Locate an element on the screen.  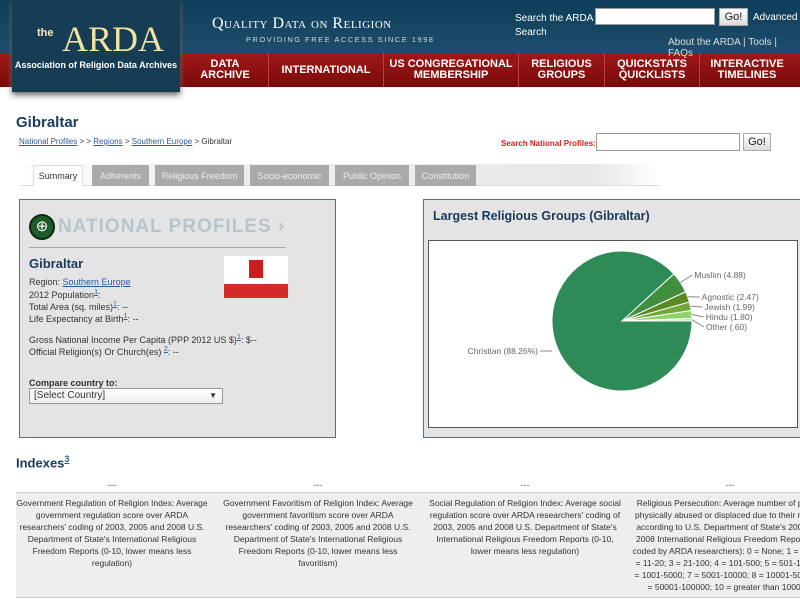
tab-socio-economic: Socio-economic is located at coordinates (289, 175).